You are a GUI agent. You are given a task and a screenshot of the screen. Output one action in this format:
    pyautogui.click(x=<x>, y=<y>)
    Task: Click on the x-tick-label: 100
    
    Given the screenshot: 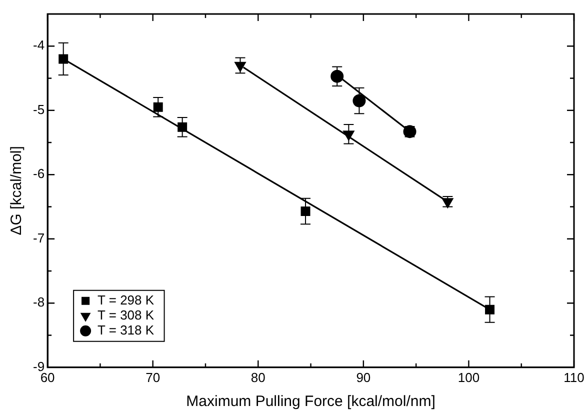 What is the action you would take?
    pyautogui.click(x=469, y=377)
    